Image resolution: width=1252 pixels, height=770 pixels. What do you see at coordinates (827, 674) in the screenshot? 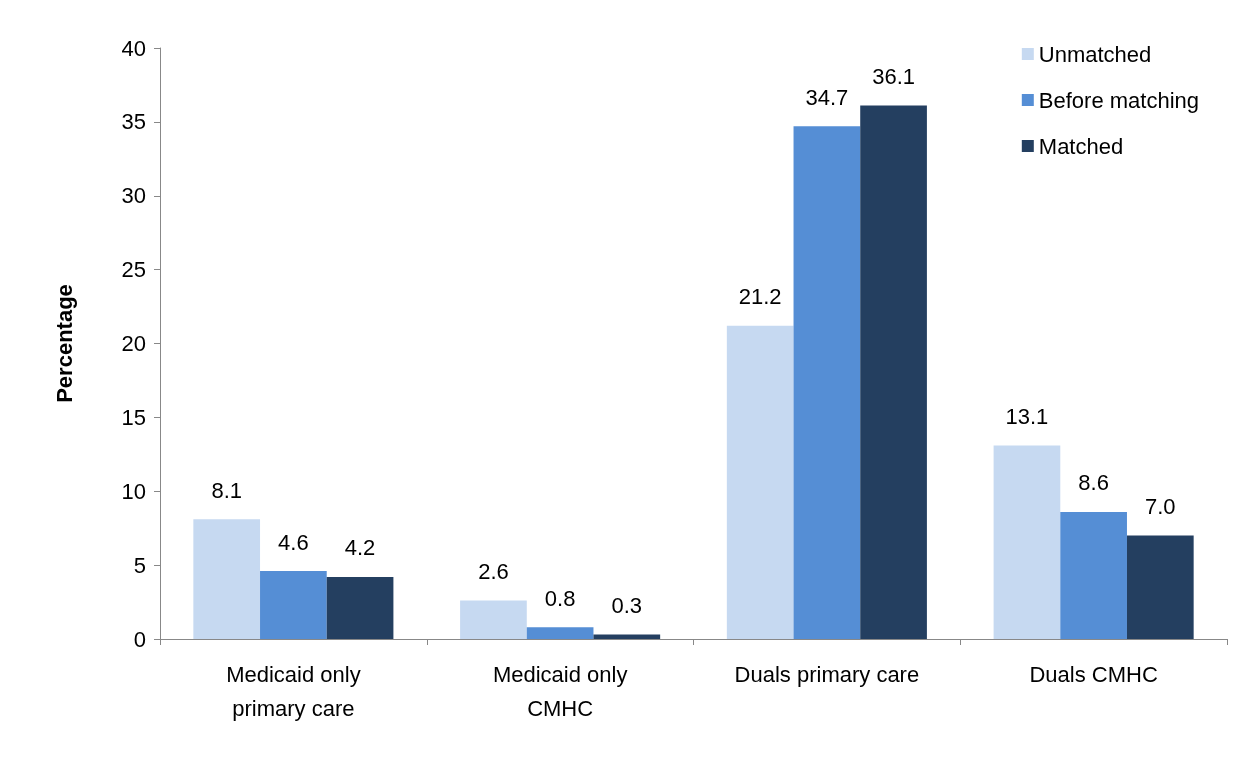
I see `x-tick-label: Duals primary care` at bounding box center [827, 674].